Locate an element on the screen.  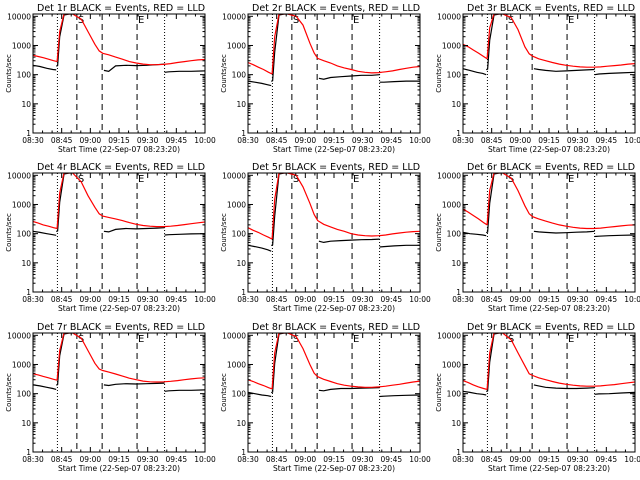
chart-title: Det 6r BLACK = Events, RED = LLD is located at coordinates (551, 167).